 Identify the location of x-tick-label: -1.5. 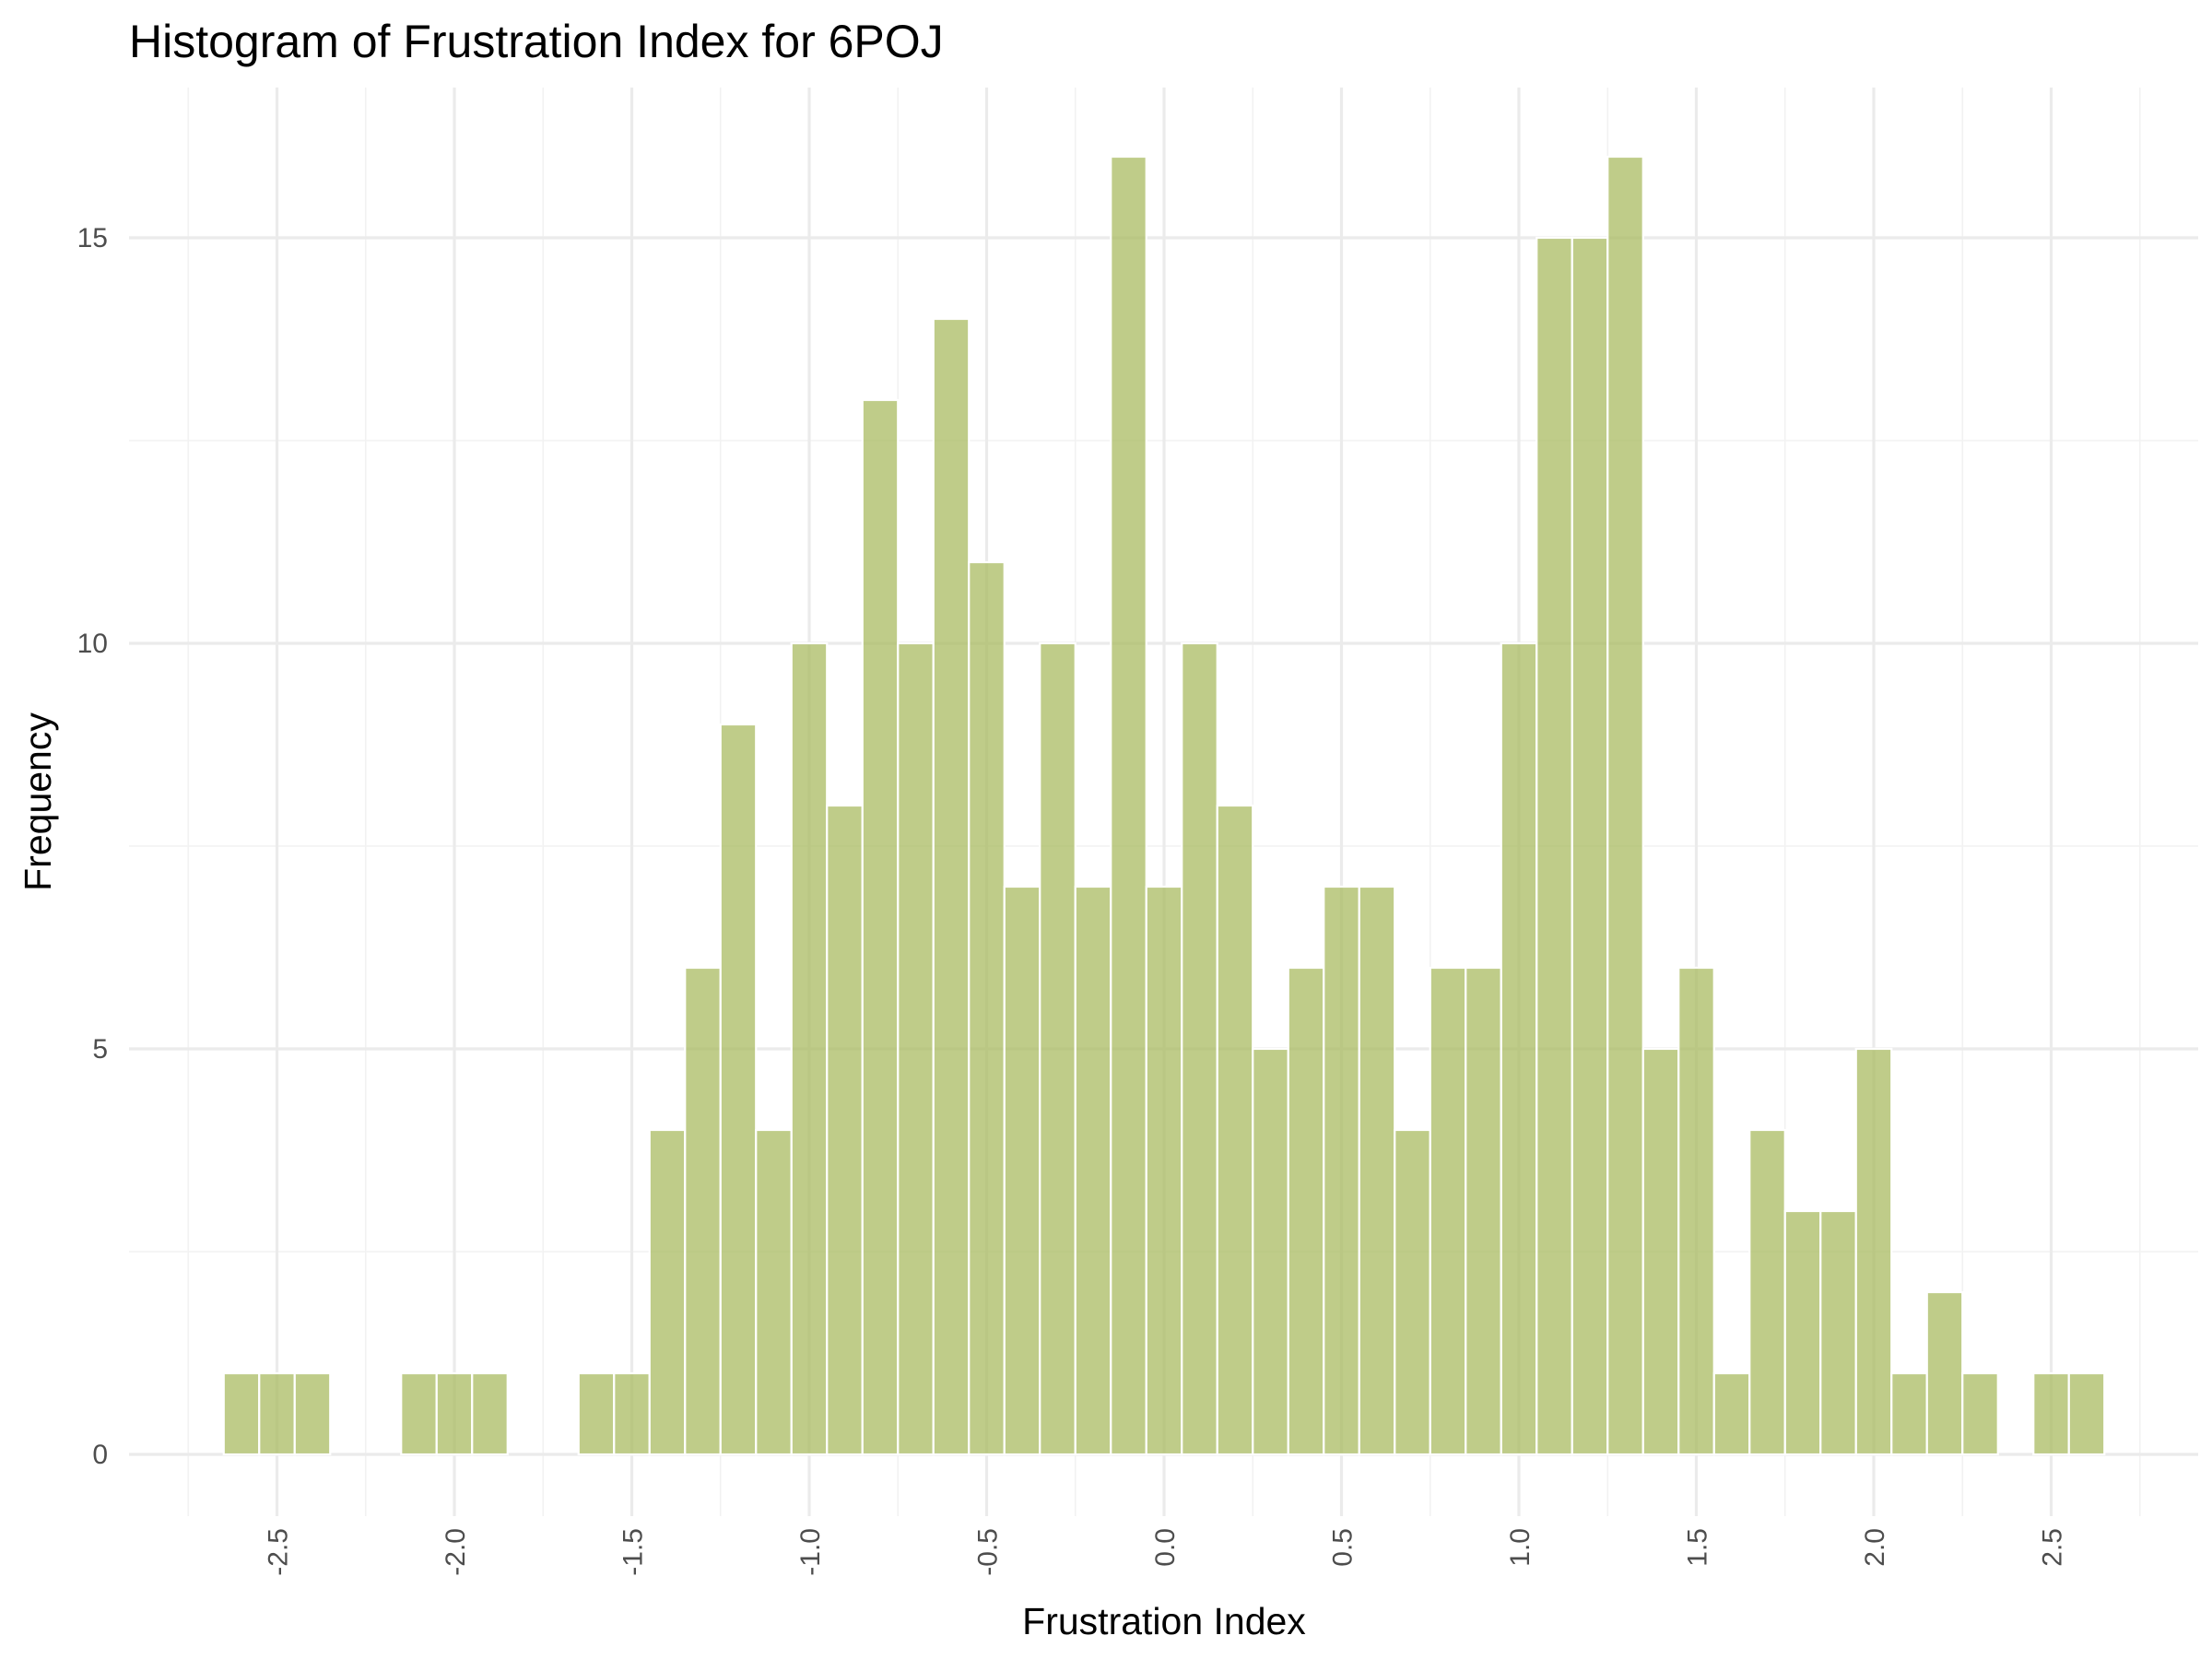
(633, 1552).